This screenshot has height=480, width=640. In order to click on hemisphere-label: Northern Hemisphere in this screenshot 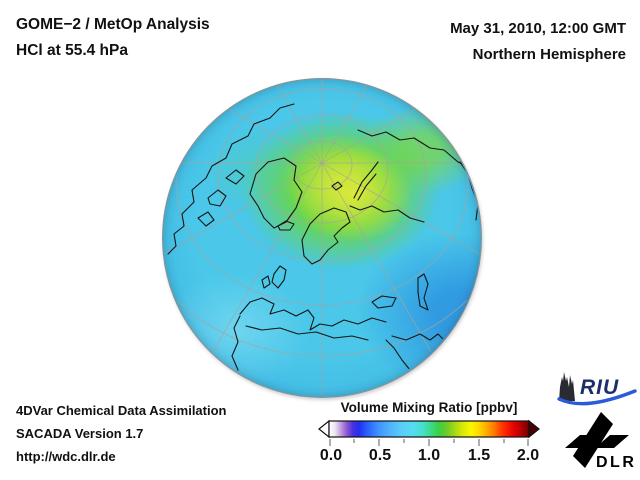, I will do `click(549, 54)`.